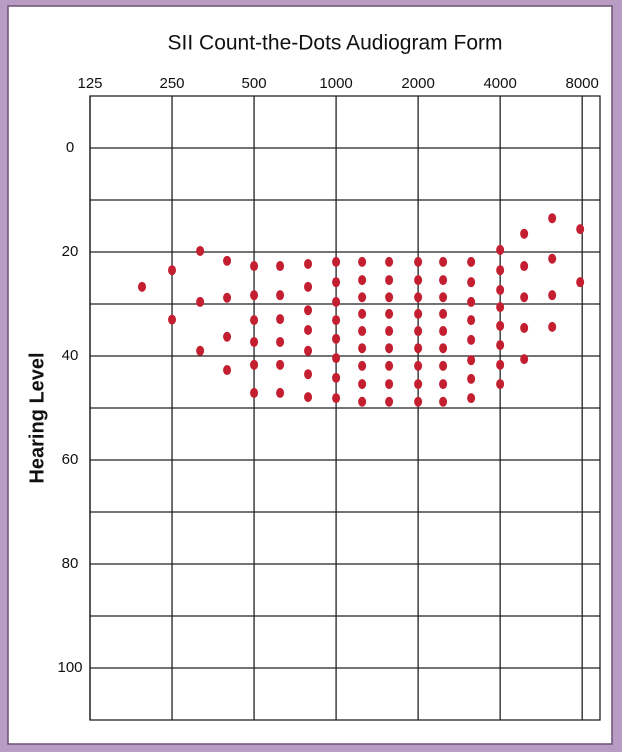 Image resolution: width=622 pixels, height=752 pixels. What do you see at coordinates (70, 459) in the screenshot?
I see `y-tick-label: 60` at bounding box center [70, 459].